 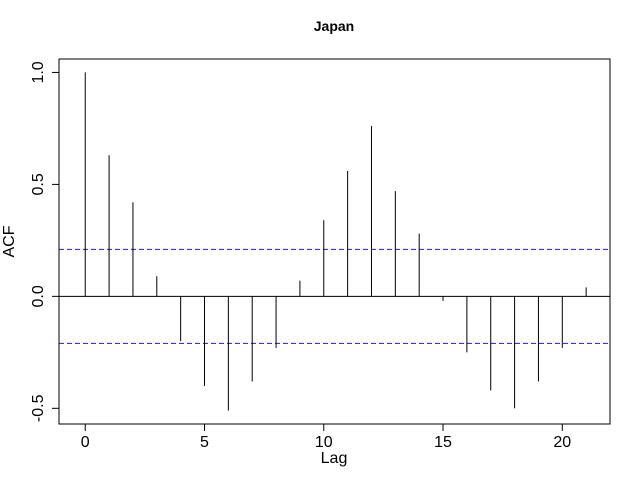 What do you see at coordinates (38, 184) in the screenshot?
I see `y-tick-label: 0.5` at bounding box center [38, 184].